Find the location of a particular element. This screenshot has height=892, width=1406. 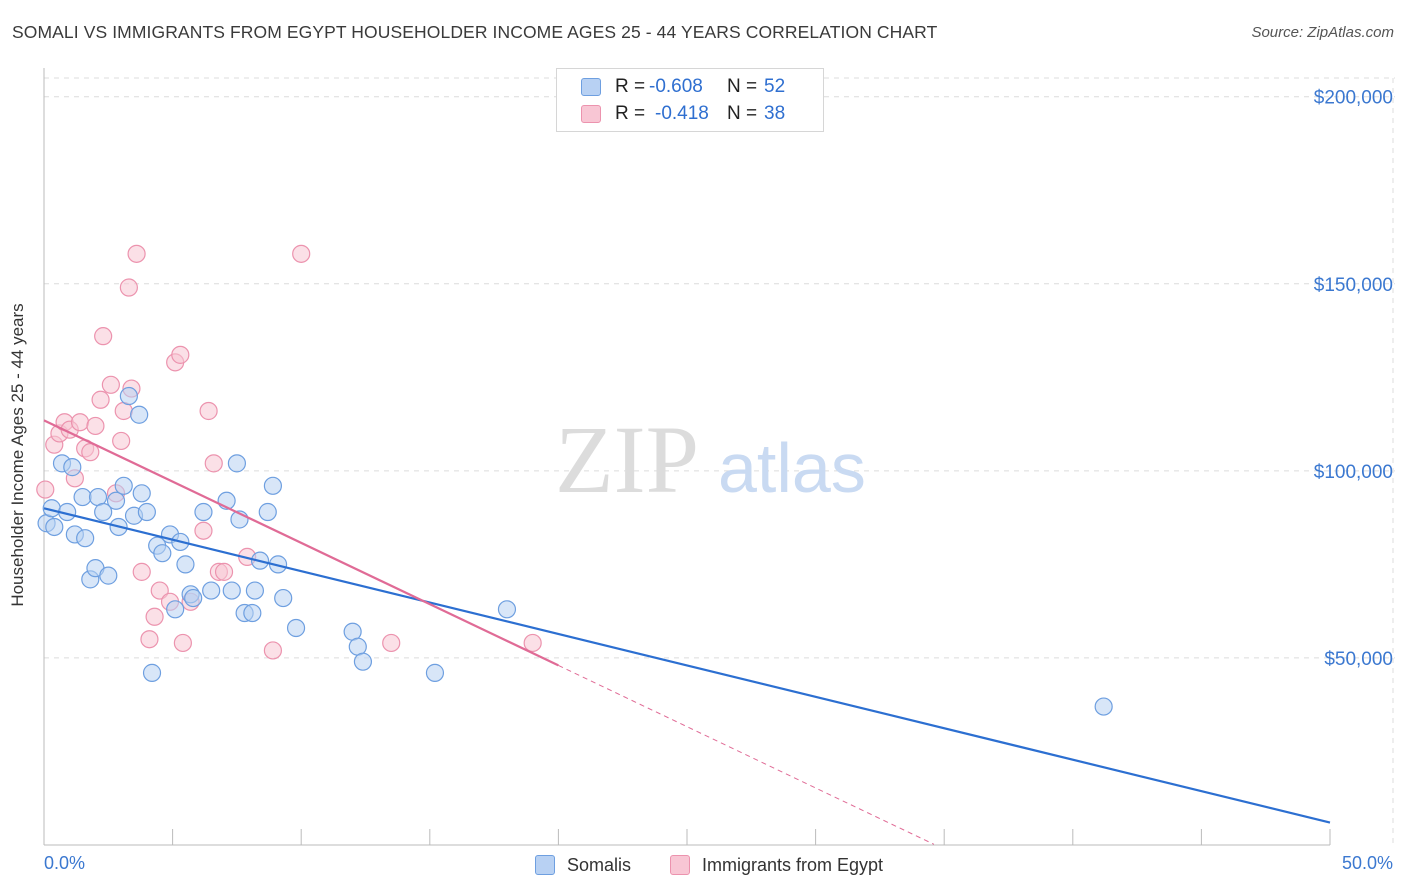

n-value: 38 is located at coordinates (775, 113).